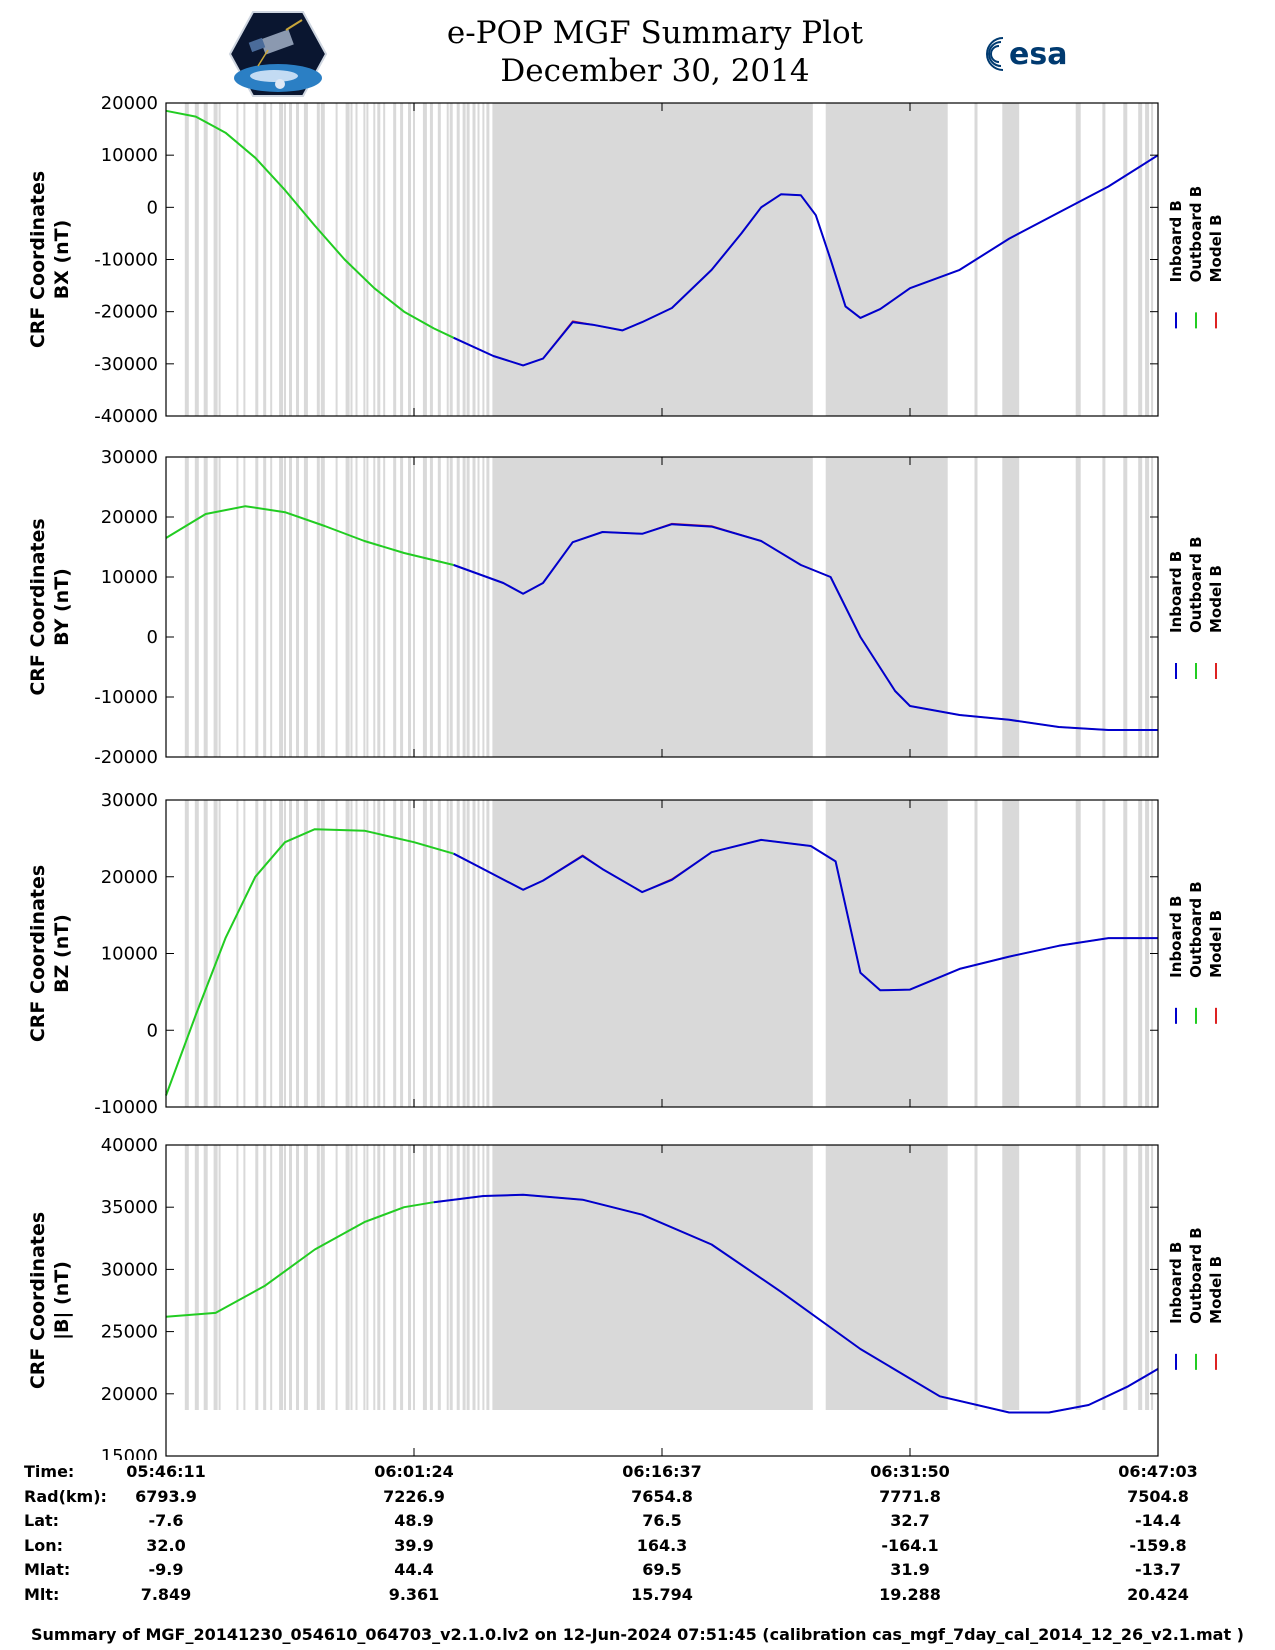 The width and height of the screenshot is (1275, 1650). I want to click on series-inboard-b, so click(805, 915).